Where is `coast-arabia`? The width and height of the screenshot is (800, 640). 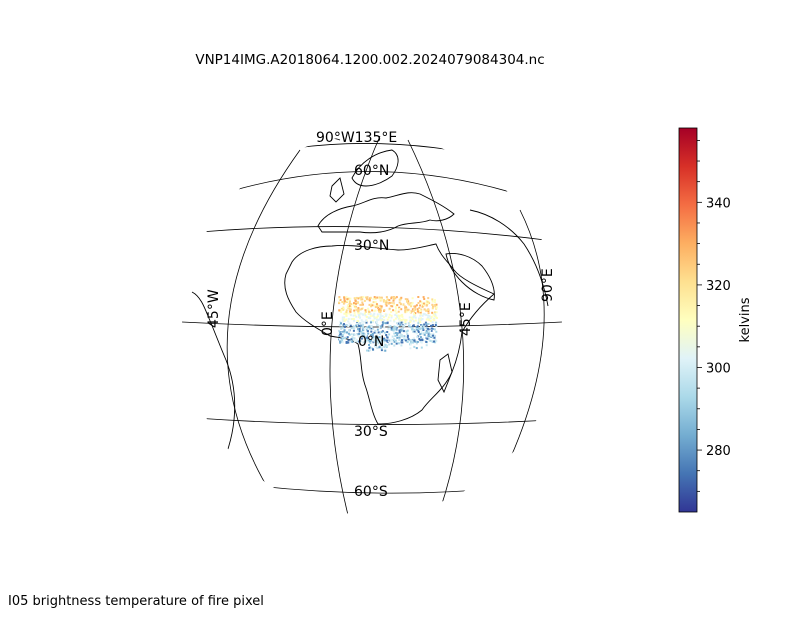
coast-arabia is located at coordinates (470, 277).